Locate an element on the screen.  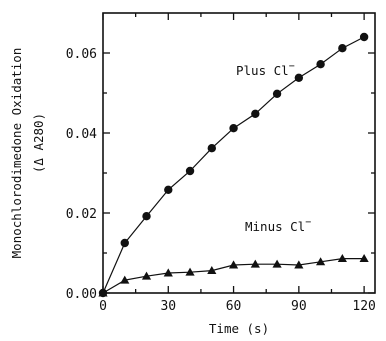
series-label-minus-cl: Minus Cl− is located at coordinates (278, 225).